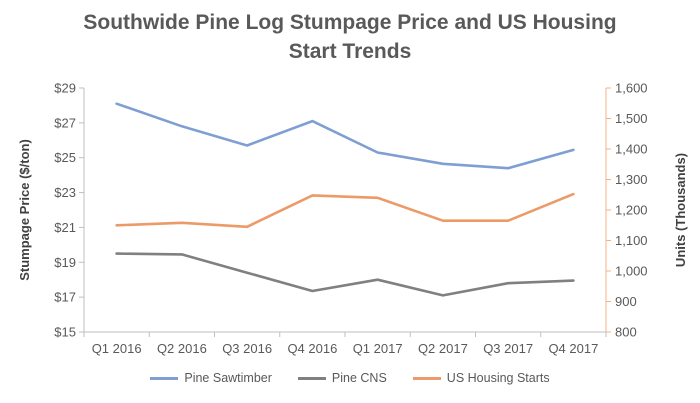 The width and height of the screenshot is (700, 403). I want to click on right-tick-label: 1,600, so click(631, 88).